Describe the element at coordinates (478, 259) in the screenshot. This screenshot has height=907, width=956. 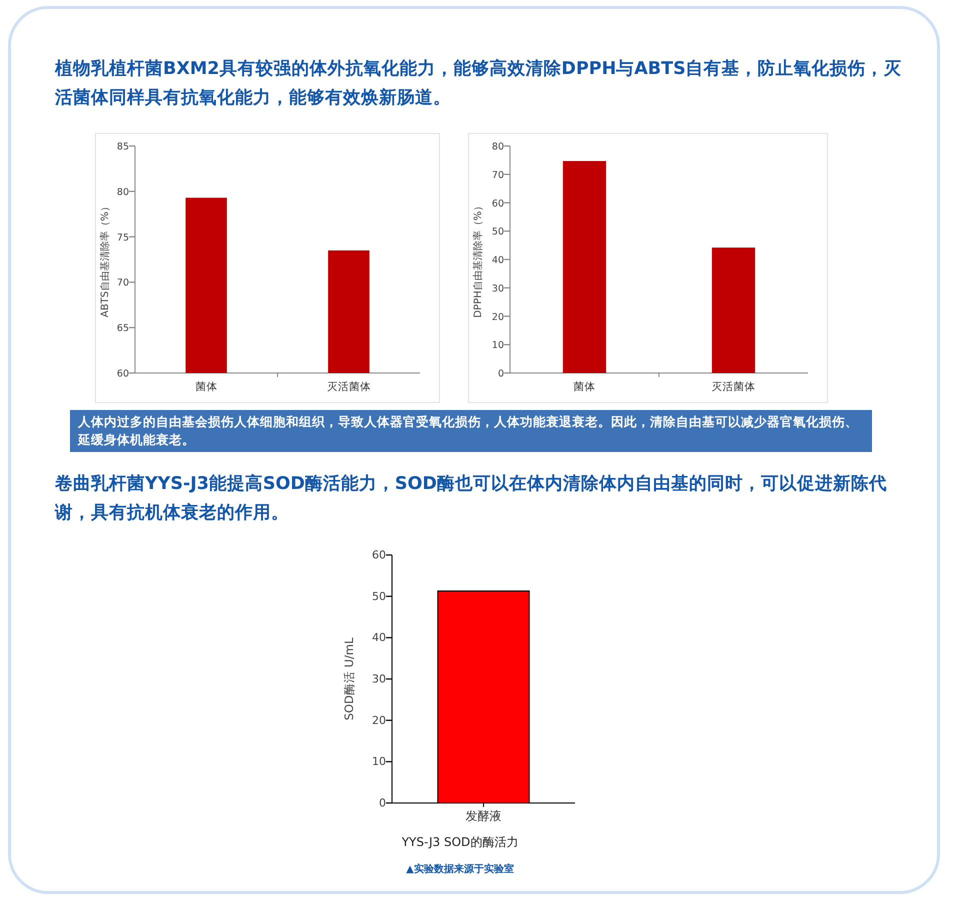
I see `y-axis-title: DPPH自由基清除率（%）` at that location.